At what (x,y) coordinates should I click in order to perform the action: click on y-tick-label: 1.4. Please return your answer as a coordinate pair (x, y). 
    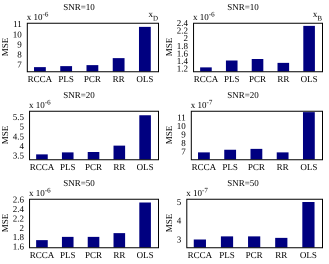
    Looking at the image, I should click on (182, 61).